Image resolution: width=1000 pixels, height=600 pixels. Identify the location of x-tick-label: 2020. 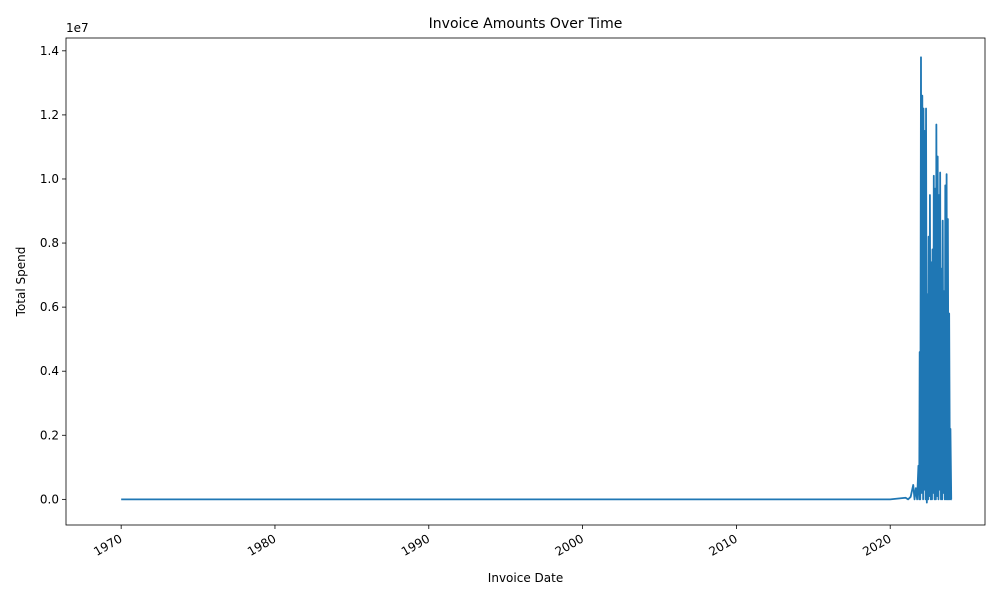
(876, 544).